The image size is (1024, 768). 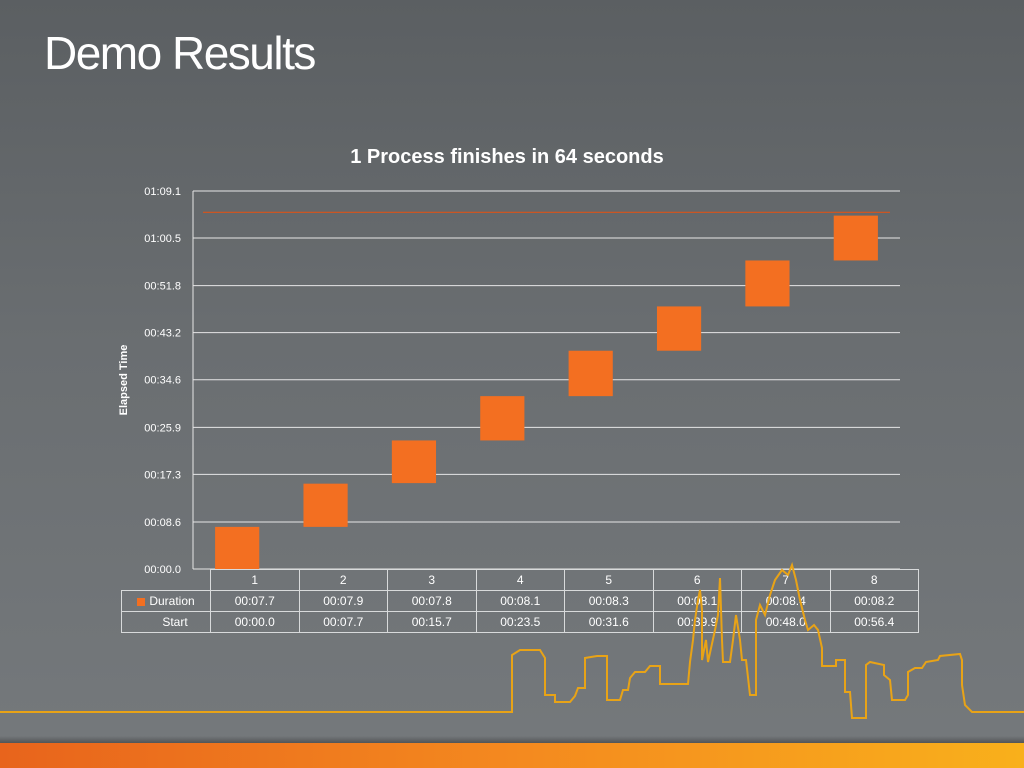 What do you see at coordinates (162, 428) in the screenshot?
I see `y-tick-label: 00:25.9` at bounding box center [162, 428].